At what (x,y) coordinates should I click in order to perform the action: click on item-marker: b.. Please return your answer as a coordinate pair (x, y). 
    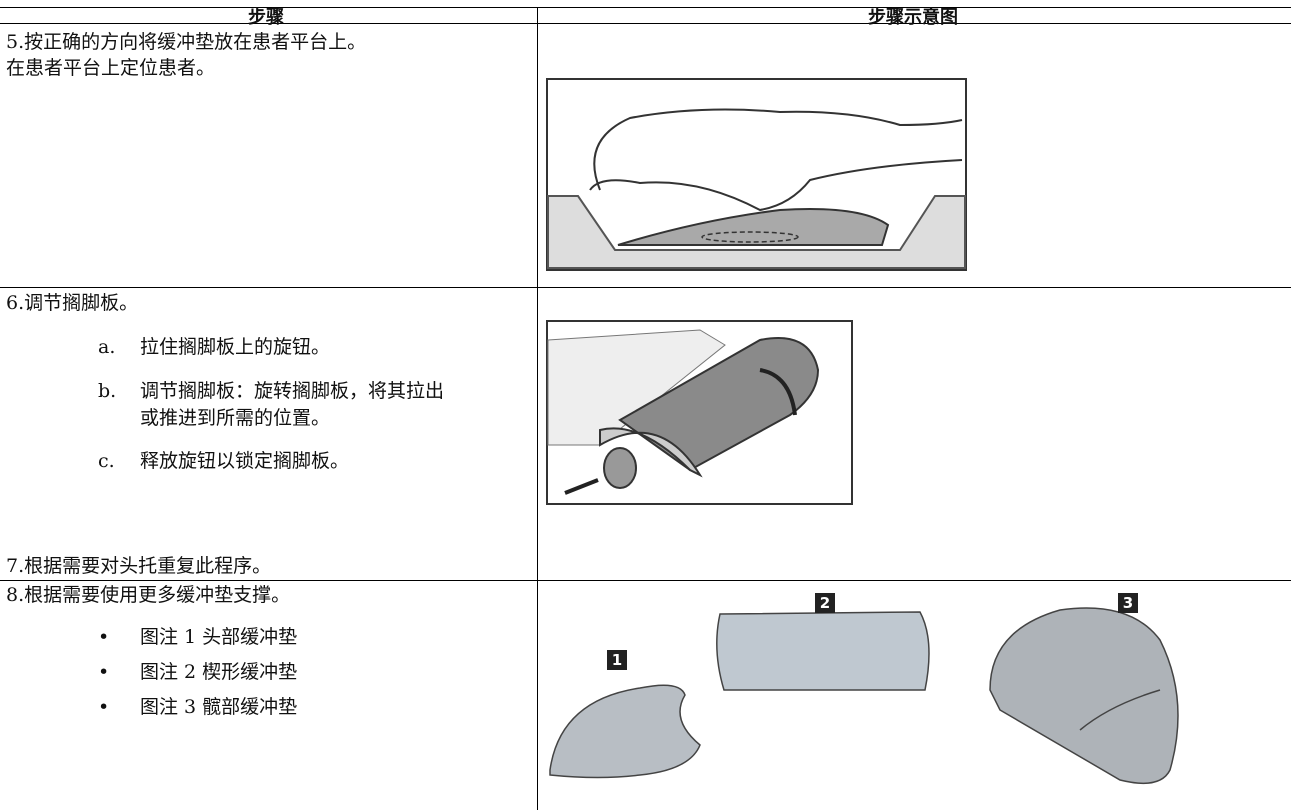
    Looking at the image, I should click on (107, 391).